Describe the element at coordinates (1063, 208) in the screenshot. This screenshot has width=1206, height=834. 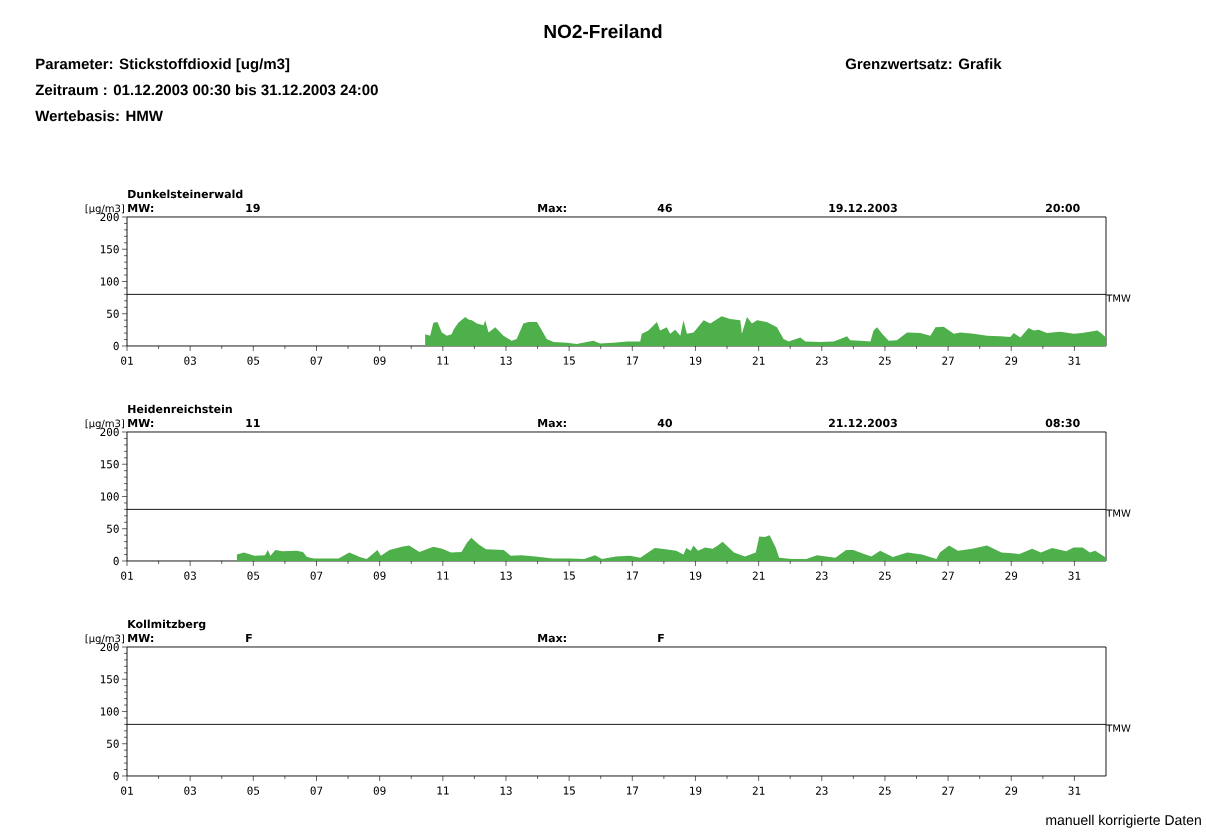
I see `text: 20:00` at that location.